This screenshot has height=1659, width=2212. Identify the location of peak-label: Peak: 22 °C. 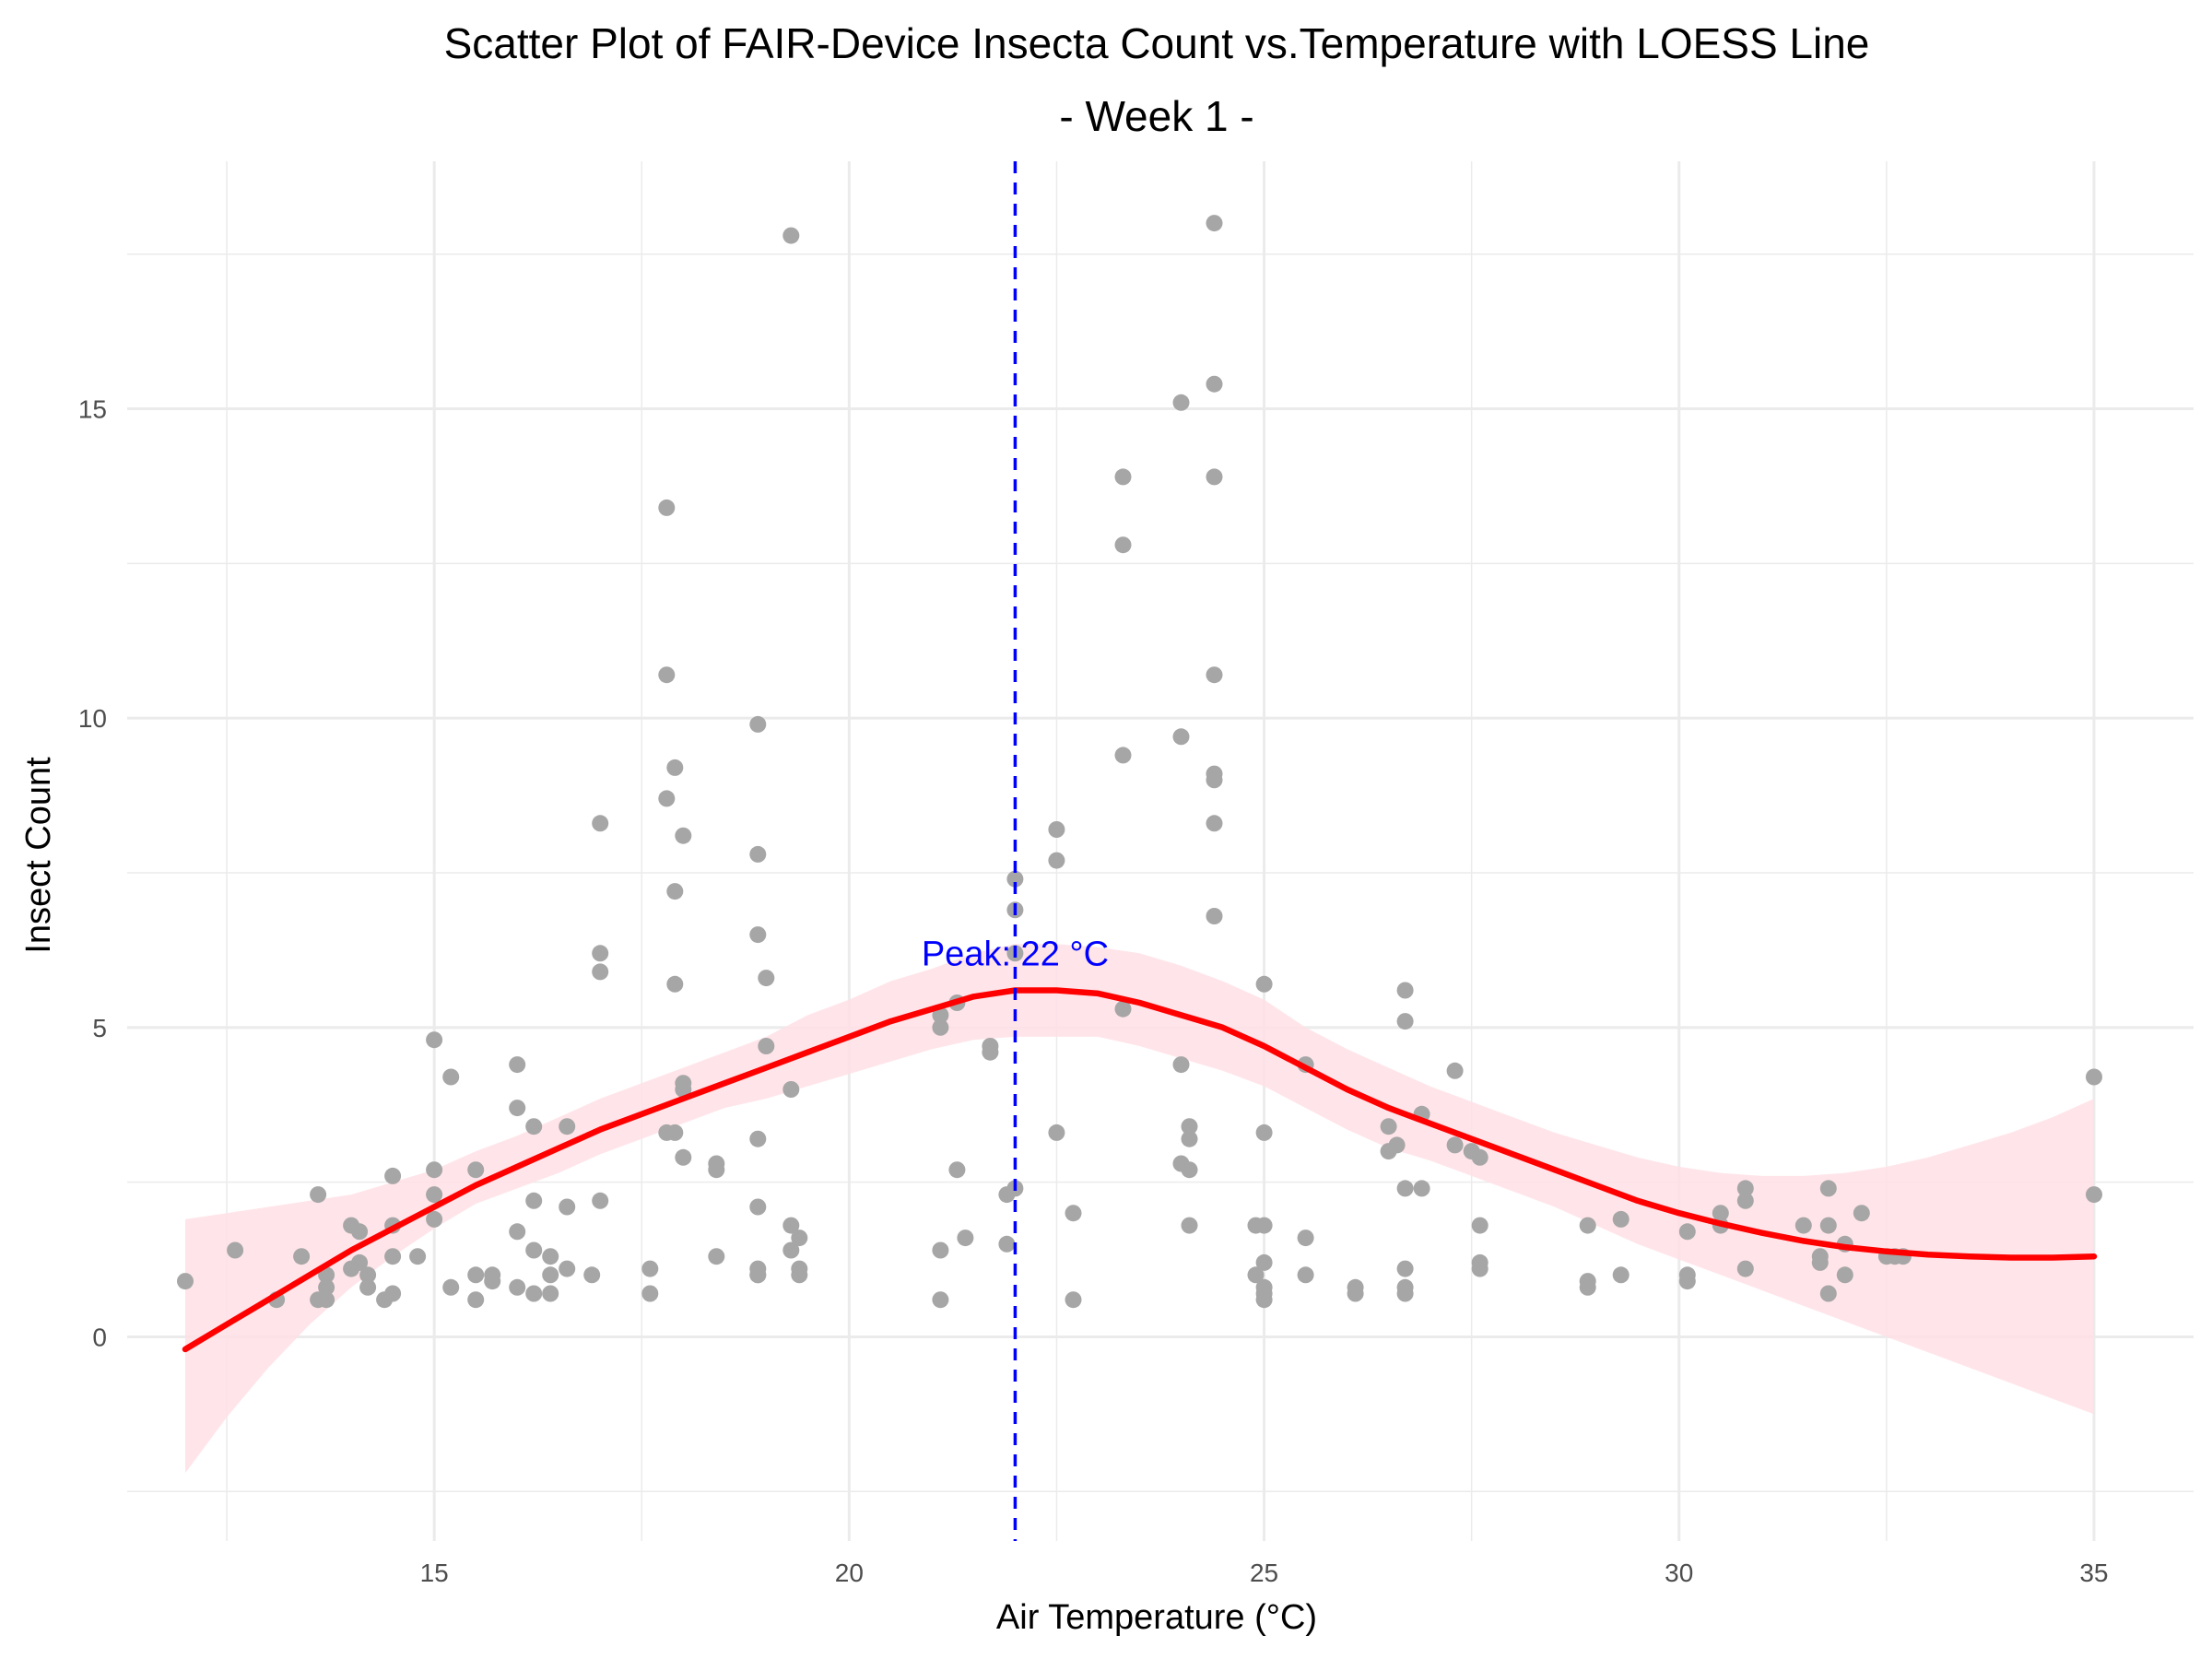
(1015, 954).